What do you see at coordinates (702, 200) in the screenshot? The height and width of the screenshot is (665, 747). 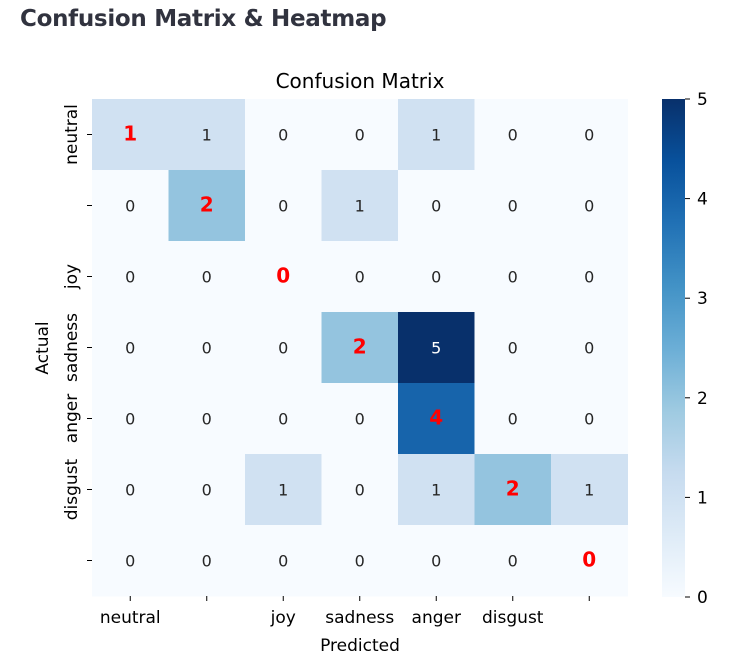 I see `colorbar-tick-label: 4` at bounding box center [702, 200].